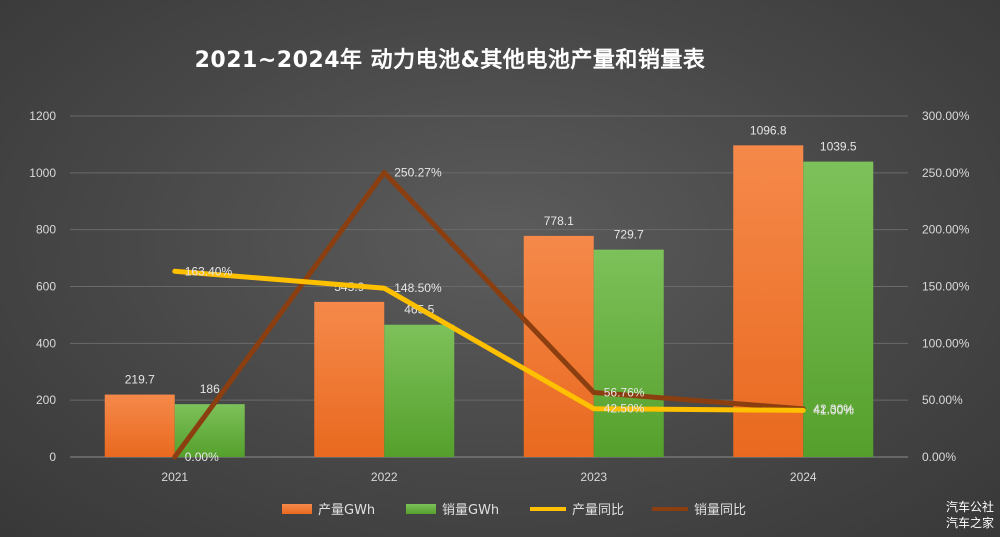  Describe the element at coordinates (768, 130) in the screenshot. I see `bar-data-label: 1096.8` at that location.